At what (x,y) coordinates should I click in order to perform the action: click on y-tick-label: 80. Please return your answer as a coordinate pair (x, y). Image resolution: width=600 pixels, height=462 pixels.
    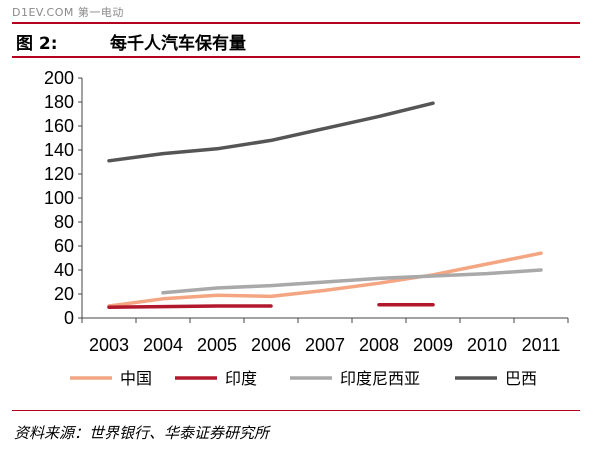
    Looking at the image, I should click on (64, 222).